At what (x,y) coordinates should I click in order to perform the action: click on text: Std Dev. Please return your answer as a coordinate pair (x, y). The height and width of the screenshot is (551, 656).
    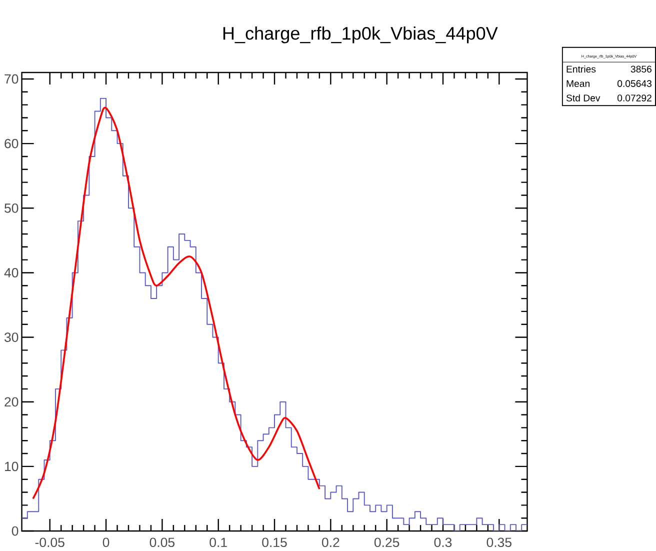
    Looking at the image, I should click on (583, 98).